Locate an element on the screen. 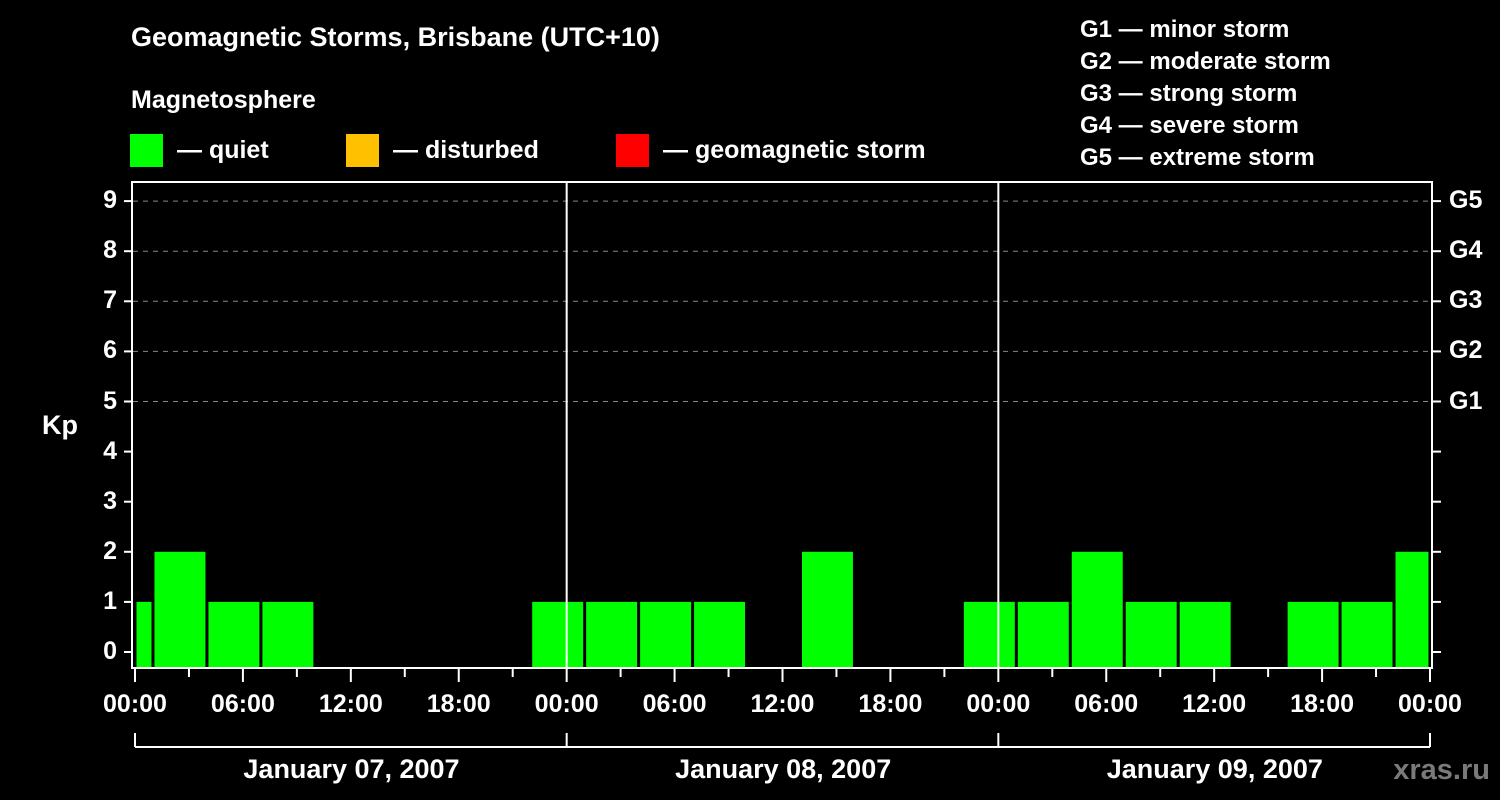 The width and height of the screenshot is (1500, 800). date-label: January 07, 2007 is located at coordinates (351, 769).